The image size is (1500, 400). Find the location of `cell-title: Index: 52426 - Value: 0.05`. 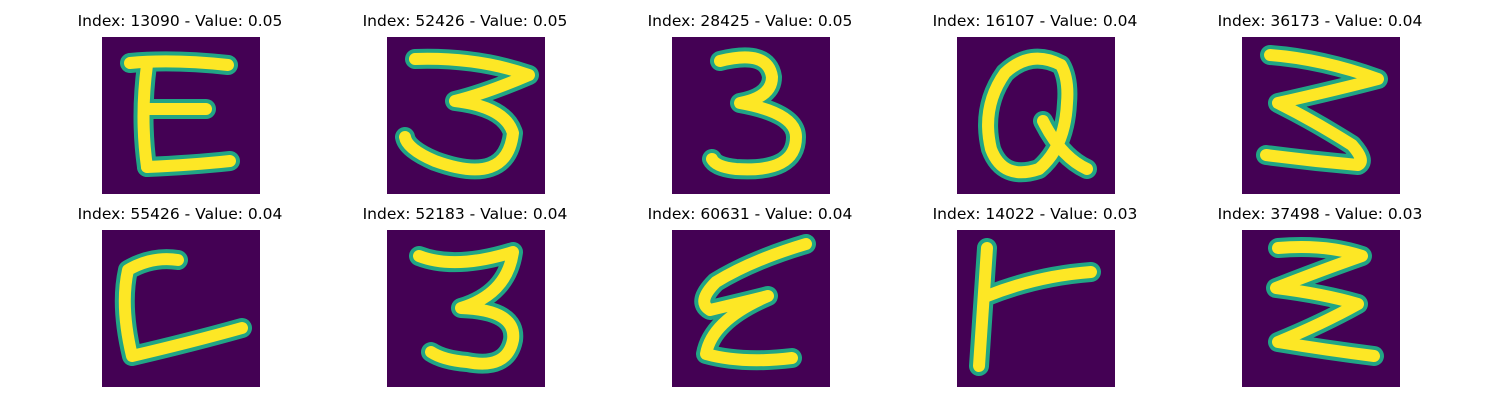

cell-title: Index: 52426 - Value: 0.05 is located at coordinates (465, 21).